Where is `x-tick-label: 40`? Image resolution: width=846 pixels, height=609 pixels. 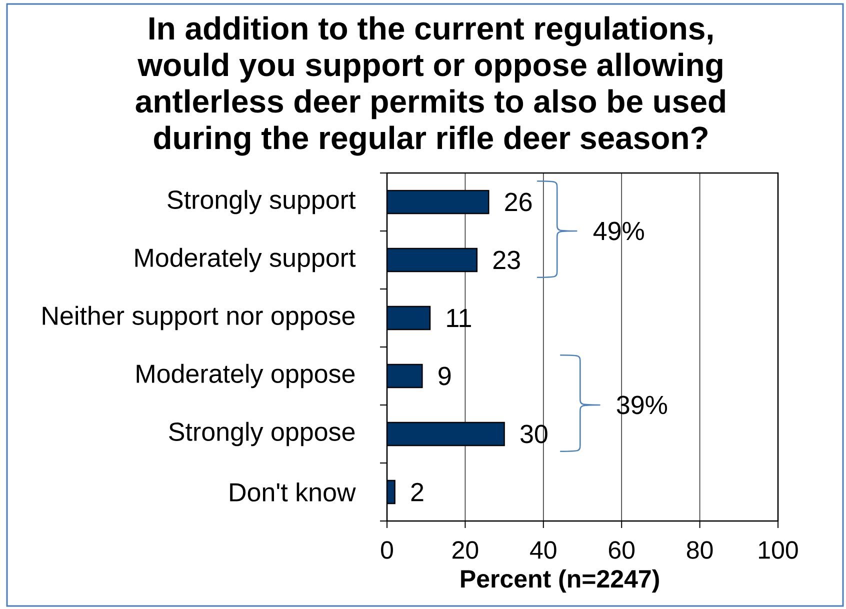 x-tick-label: 40 is located at coordinates (543, 550).